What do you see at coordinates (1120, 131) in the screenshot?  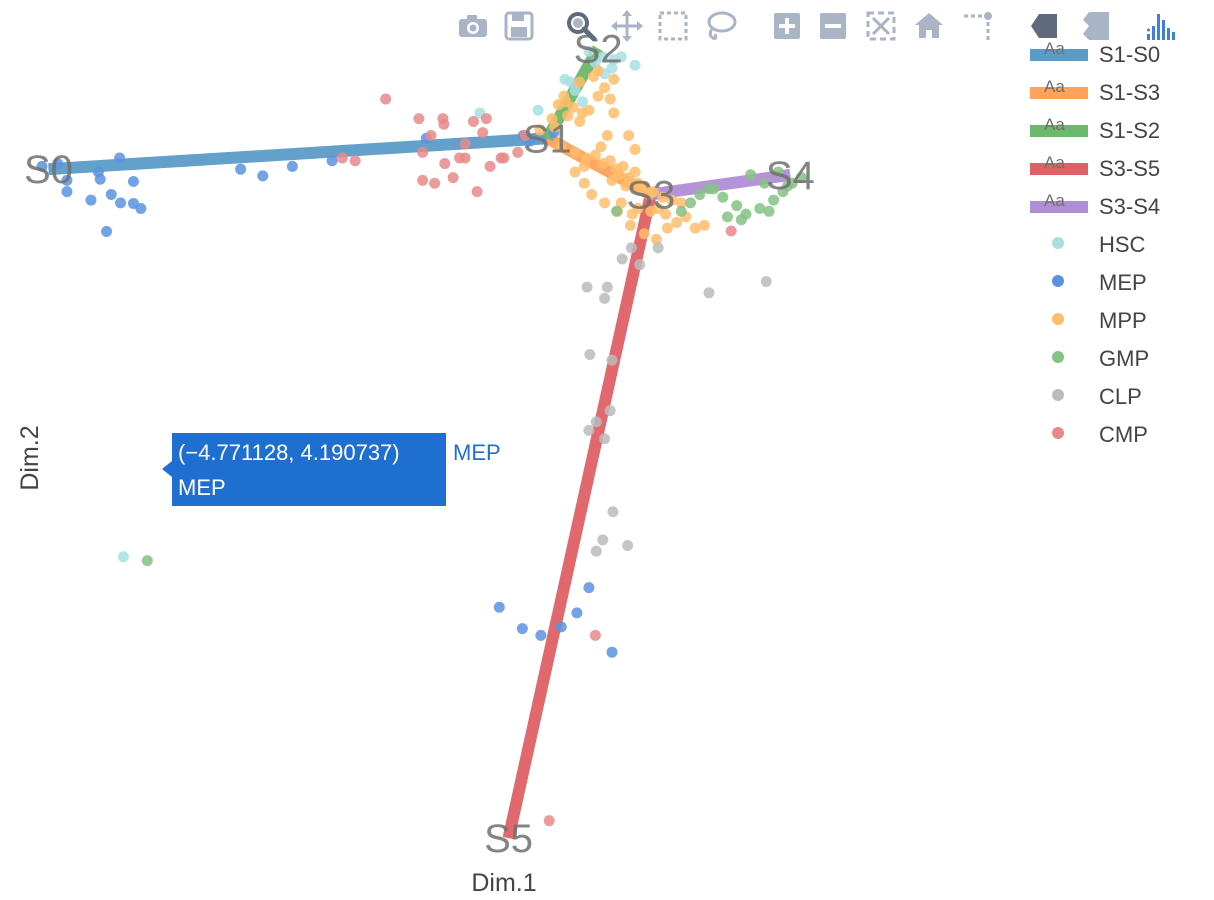 I see `legend-item-s1-s2: Aa S1-S2` at bounding box center [1120, 131].